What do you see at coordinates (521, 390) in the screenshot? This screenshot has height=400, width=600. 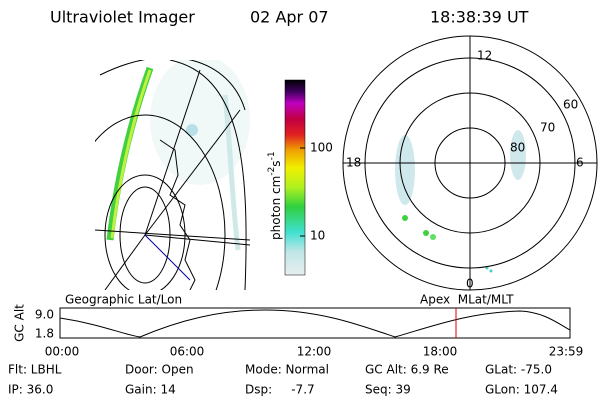 I see `status-field: GLon: 107.4` at bounding box center [521, 390].